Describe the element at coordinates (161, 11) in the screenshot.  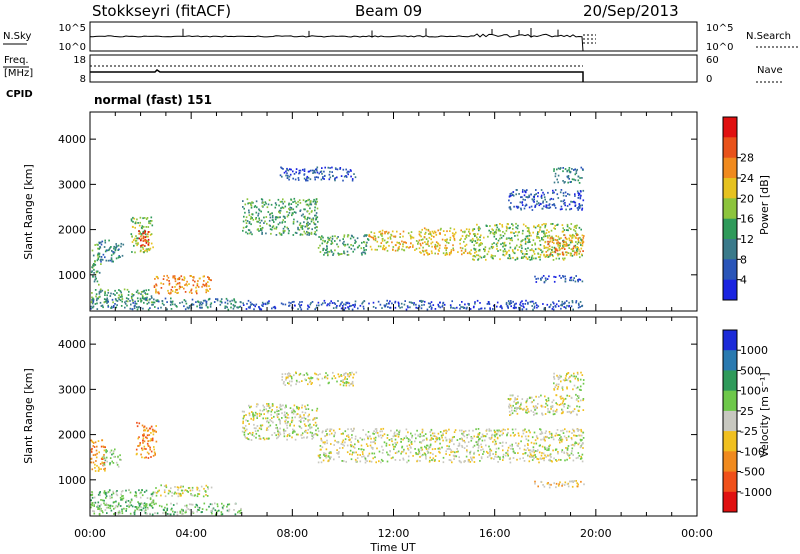
I see `station-title: Stokkseyri (fitACF)` at that location.